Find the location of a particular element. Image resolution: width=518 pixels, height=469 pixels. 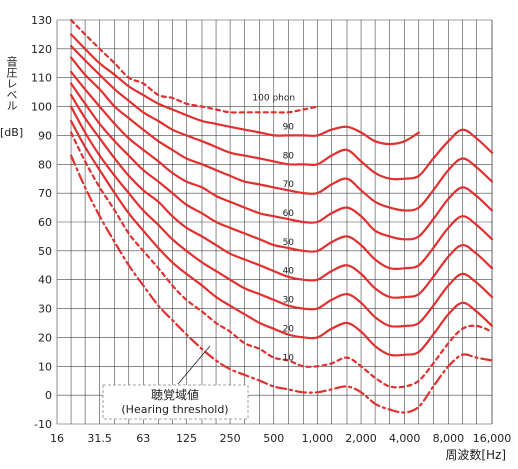

x-tick-label: 250 is located at coordinates (230, 438).